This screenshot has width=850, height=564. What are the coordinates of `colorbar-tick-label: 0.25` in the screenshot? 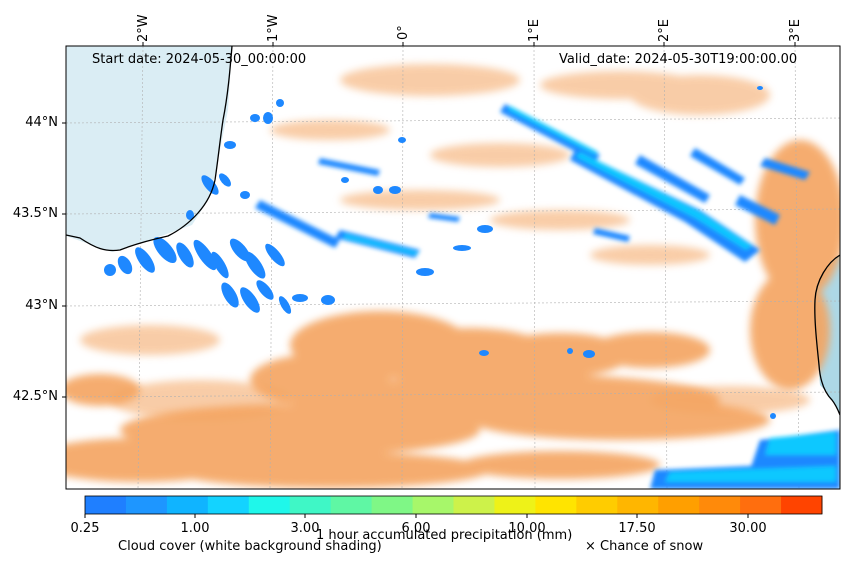 It's located at (85, 528).